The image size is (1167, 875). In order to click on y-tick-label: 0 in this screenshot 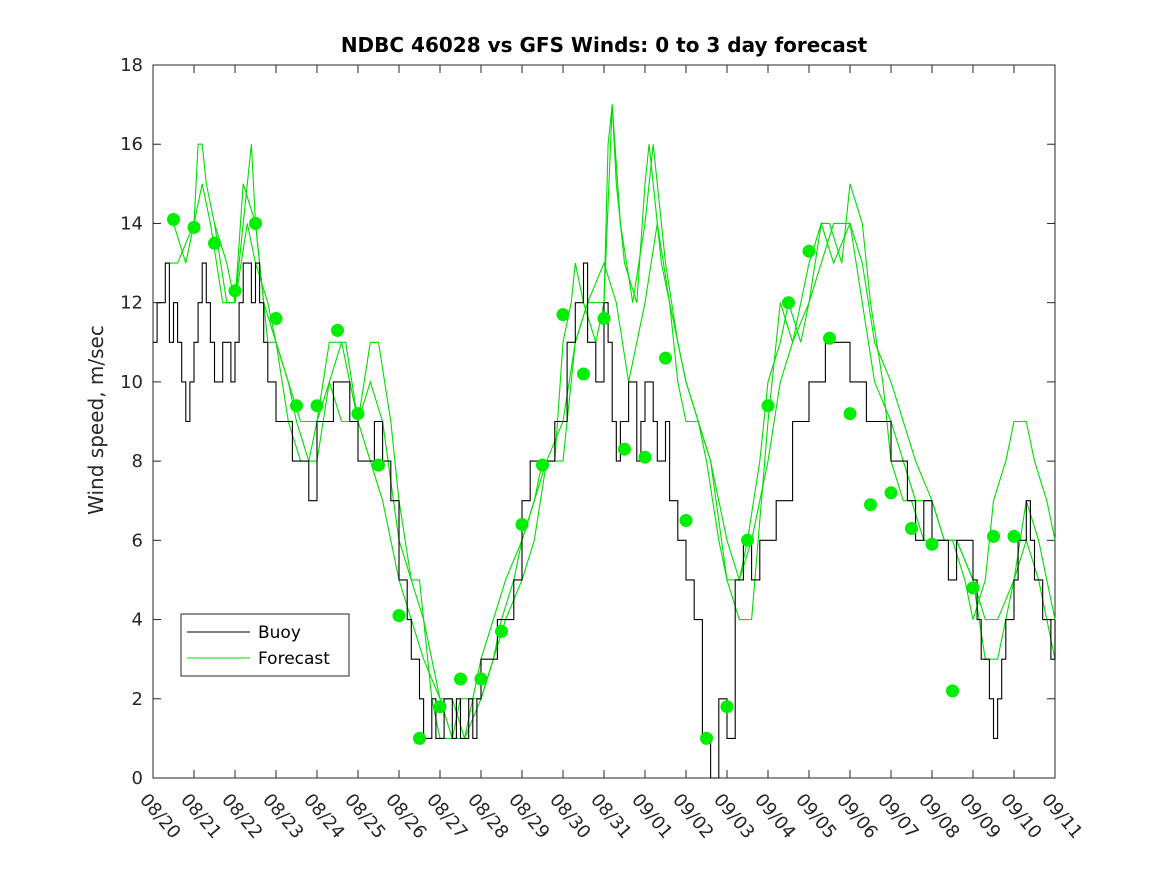, I will do `click(137, 778)`.